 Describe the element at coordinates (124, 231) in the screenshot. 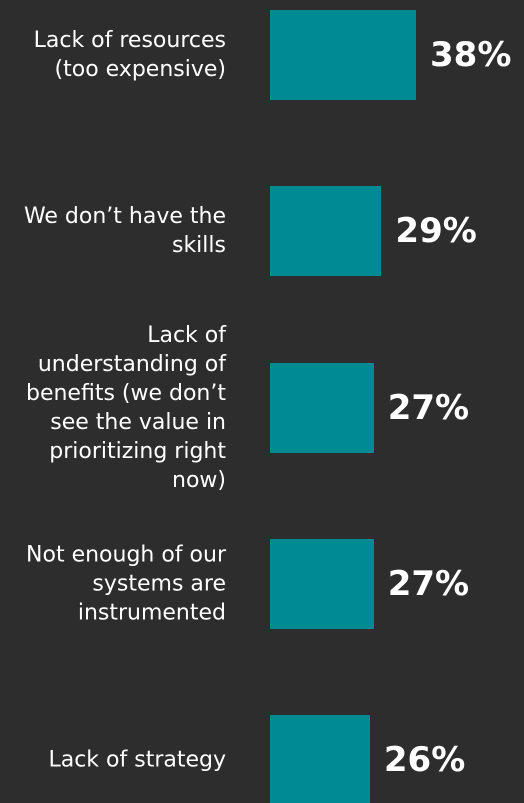

I see `category-label: We don’t have the skills` at that location.